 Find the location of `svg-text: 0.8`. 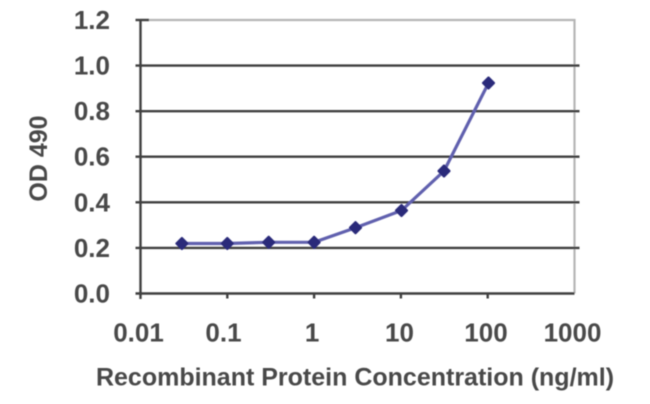

svg-text: 0.8 is located at coordinates (92, 111).